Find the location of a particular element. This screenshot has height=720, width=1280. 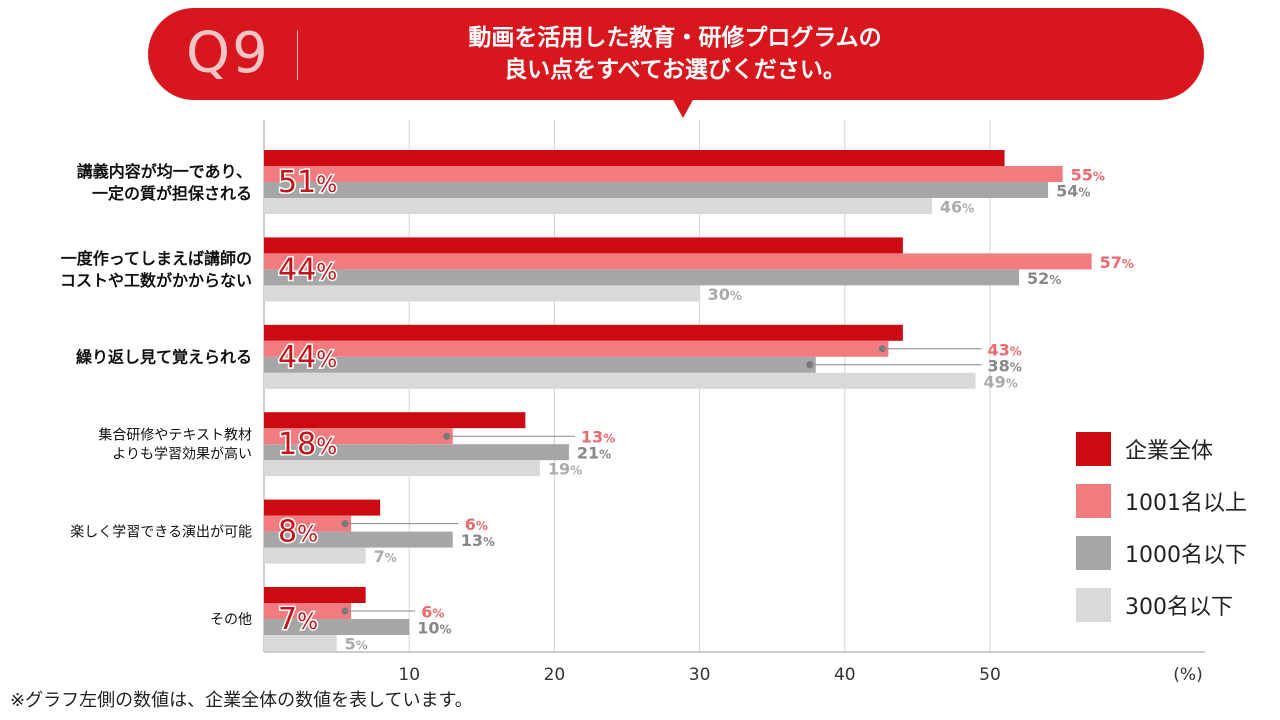

legend-label-under-300: 300名以下 is located at coordinates (1179, 607).